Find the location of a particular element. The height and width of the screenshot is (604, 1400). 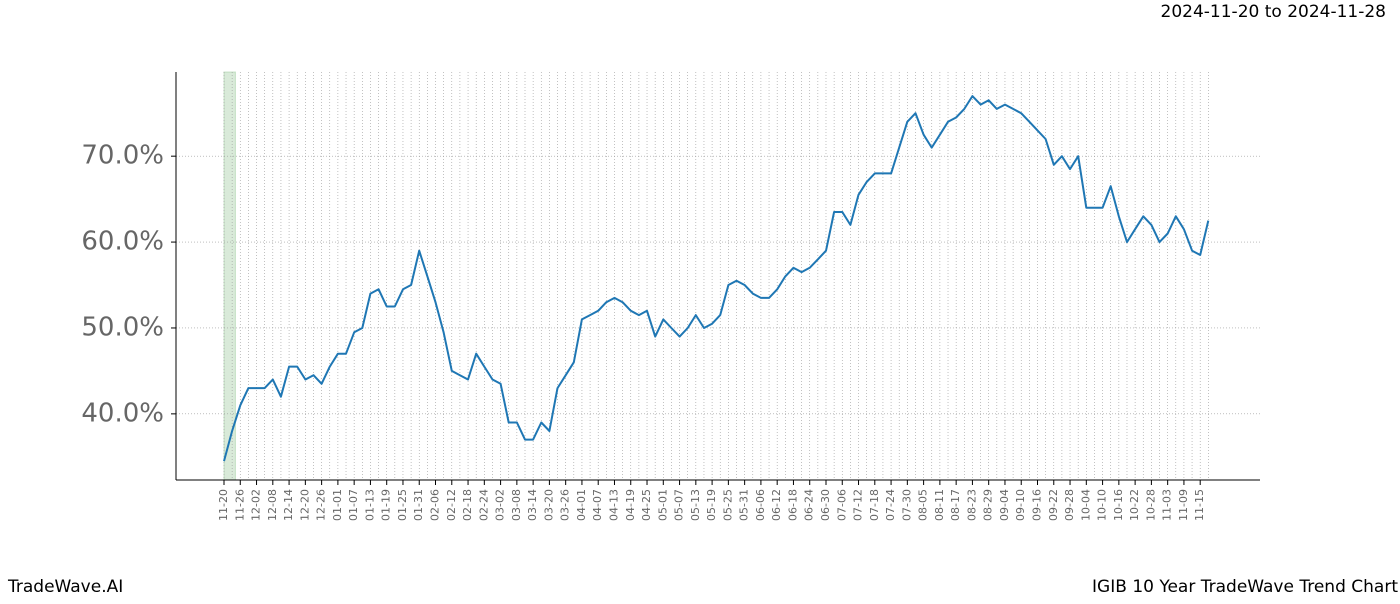

x-tick-label: 08-29 is located at coordinates (988, 505).